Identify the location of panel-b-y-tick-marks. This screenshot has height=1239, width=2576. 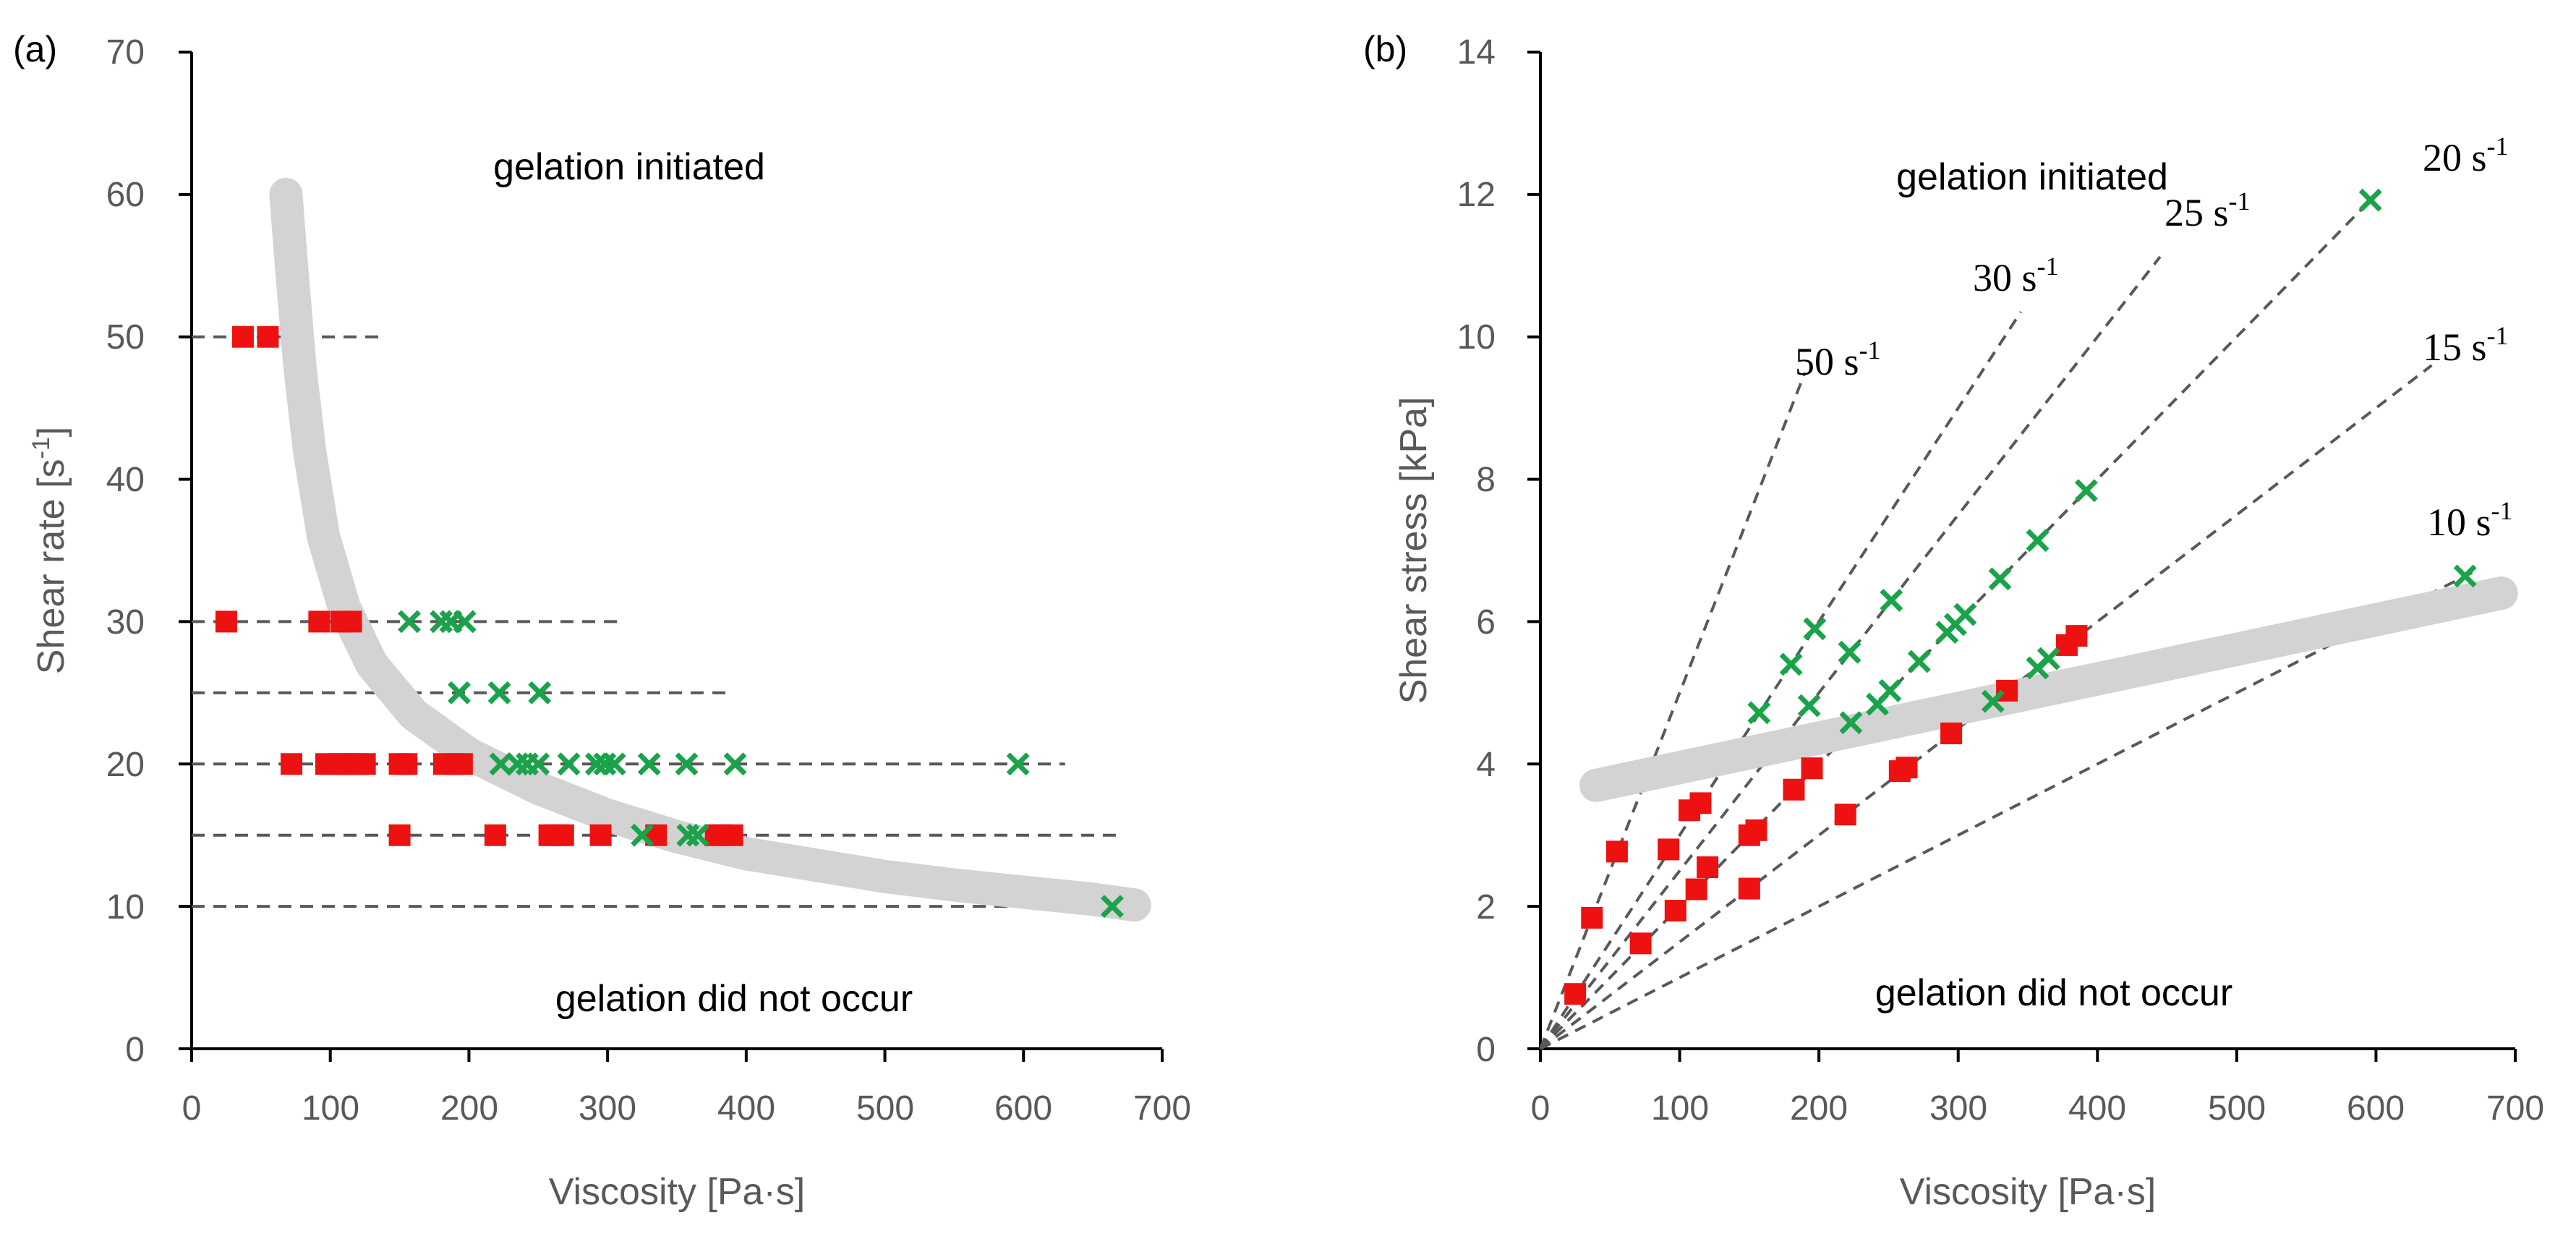
(1533, 550).